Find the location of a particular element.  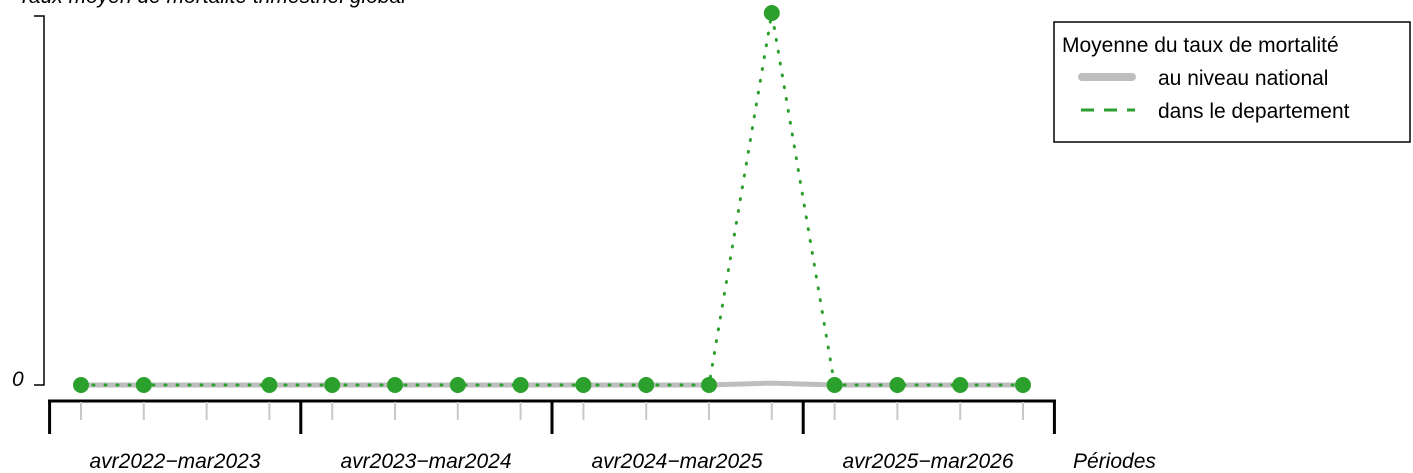

x-group-label-2: avr2023−mar2024 is located at coordinates (425, 461).